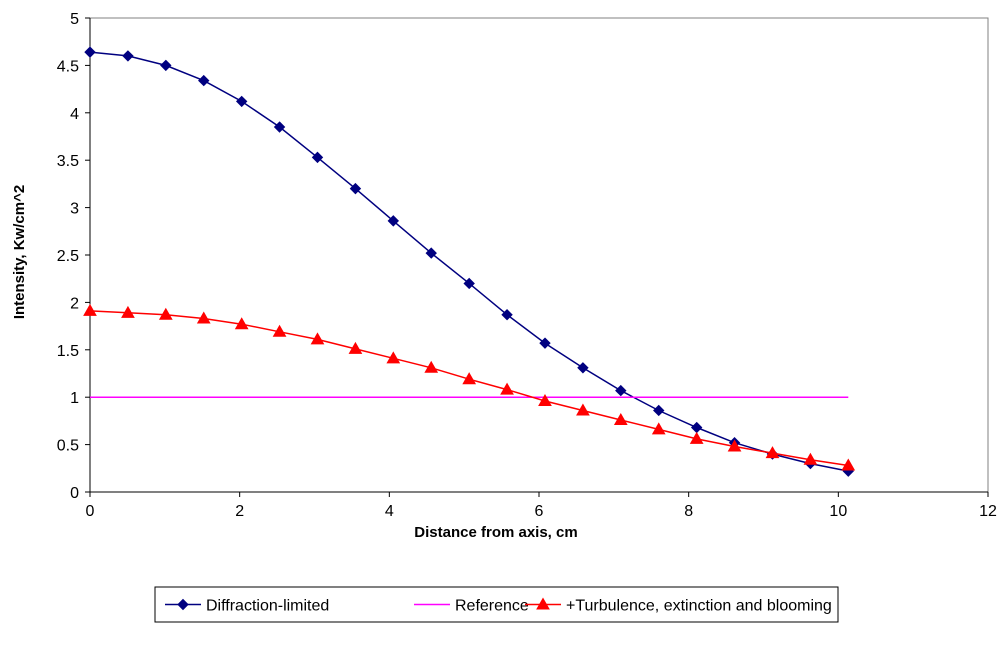 The image size is (1004, 650). I want to click on legend-label: +Turbulence, extinction and blooming, so click(699, 606).